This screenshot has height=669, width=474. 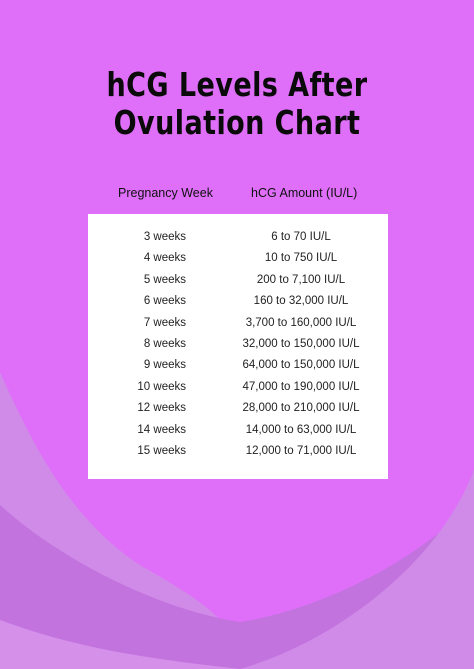 I want to click on table-row: 14 weeks 14,000 to 63,000 IU/L, so click(x=238, y=432).